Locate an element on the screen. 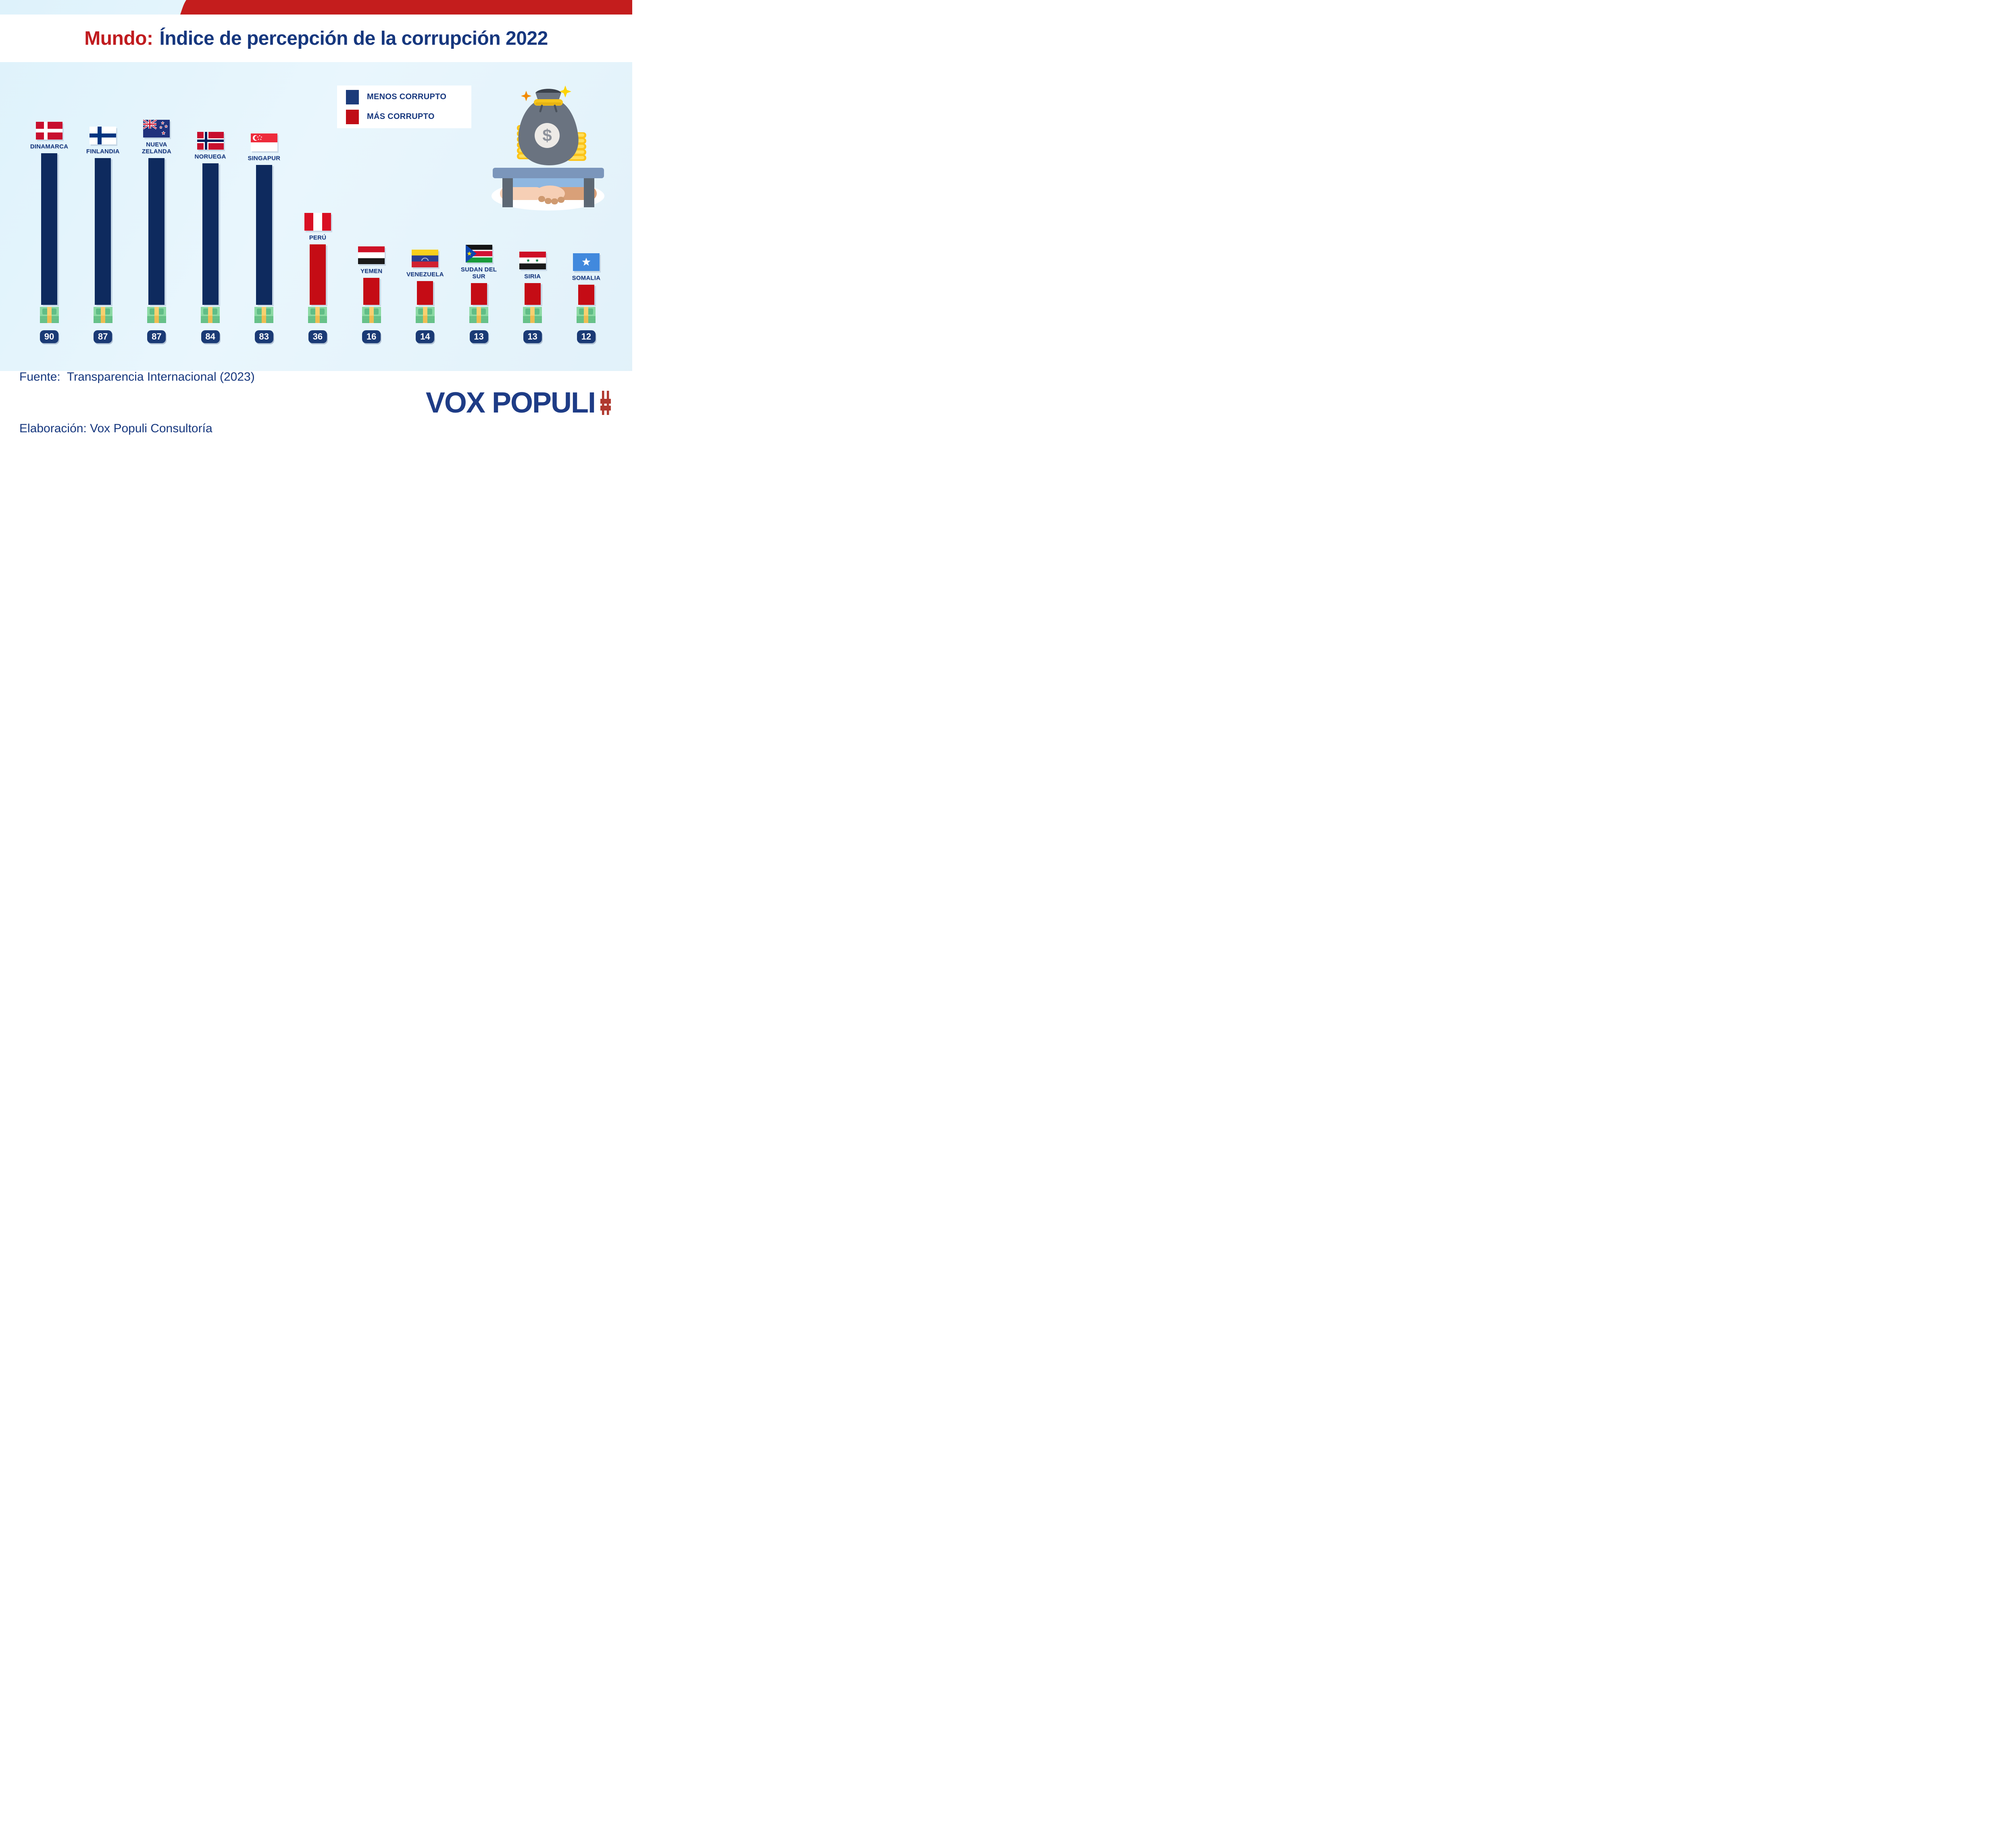 This screenshot has height=1838, width=2016. legend-item-more-corrupt: MÁS CORRUPTO is located at coordinates (408, 116).